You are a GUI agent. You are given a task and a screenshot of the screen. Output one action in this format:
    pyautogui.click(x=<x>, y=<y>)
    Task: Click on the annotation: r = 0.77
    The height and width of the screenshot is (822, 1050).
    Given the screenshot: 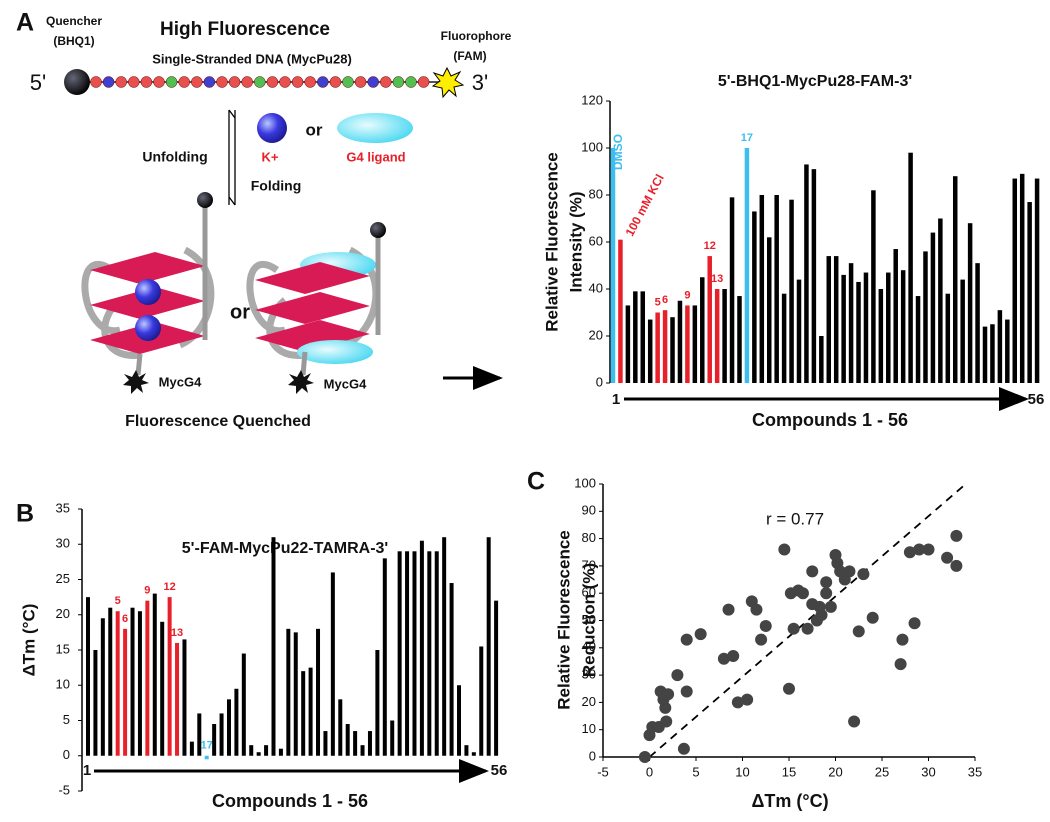 What is the action you would take?
    pyautogui.click(x=795, y=518)
    